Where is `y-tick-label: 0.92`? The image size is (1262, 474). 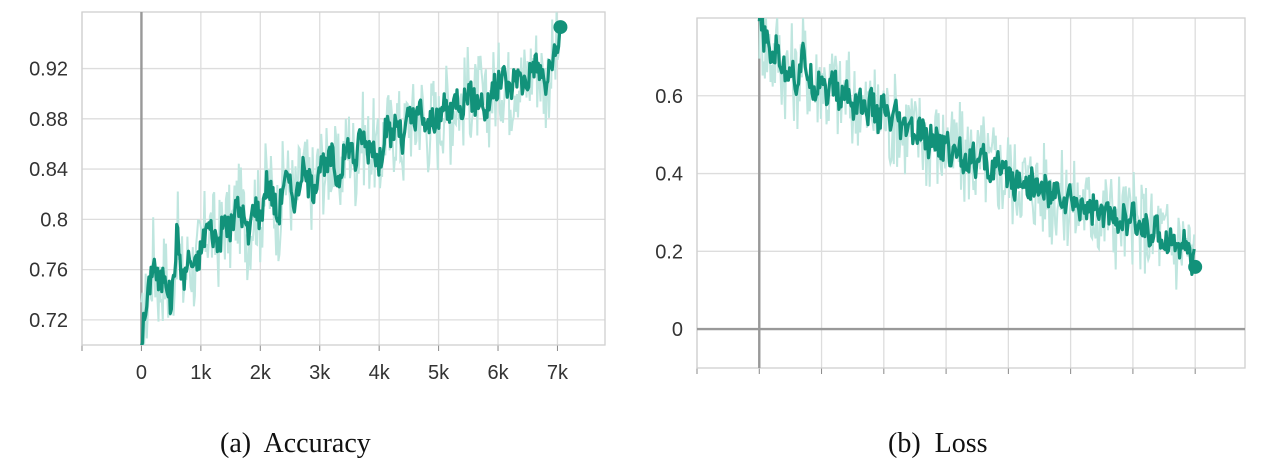 y-tick-label: 0.92 is located at coordinates (48, 70).